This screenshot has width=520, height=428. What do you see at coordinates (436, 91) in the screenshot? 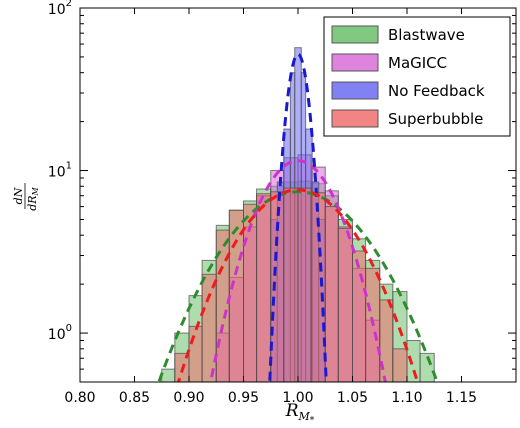
I see `legend-label-no-feedback: No Feedback` at bounding box center [436, 91].